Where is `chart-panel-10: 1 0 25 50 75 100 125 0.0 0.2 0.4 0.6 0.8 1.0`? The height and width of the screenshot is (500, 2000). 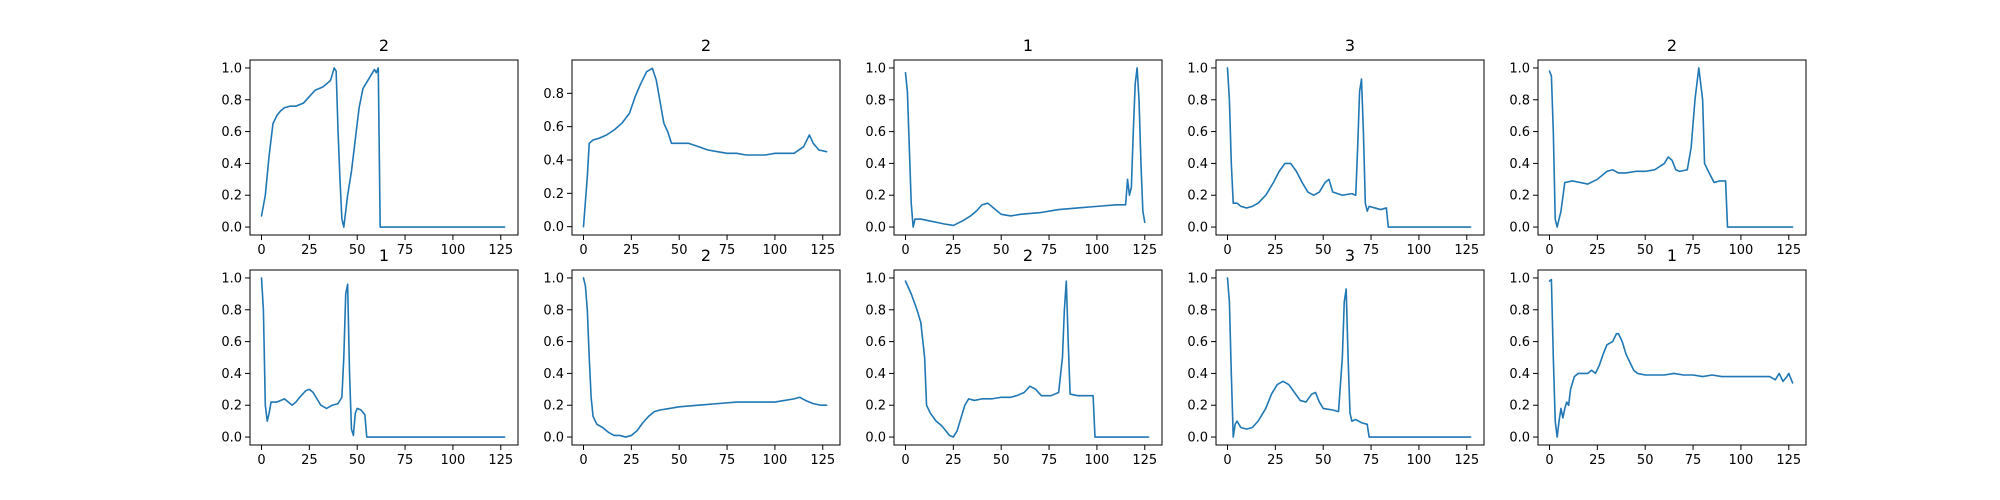
chart-panel-10: 1 0 25 50 75 100 125 0.0 0.2 0.4 0.6 0.8 1.0 is located at coordinates (1658, 357).